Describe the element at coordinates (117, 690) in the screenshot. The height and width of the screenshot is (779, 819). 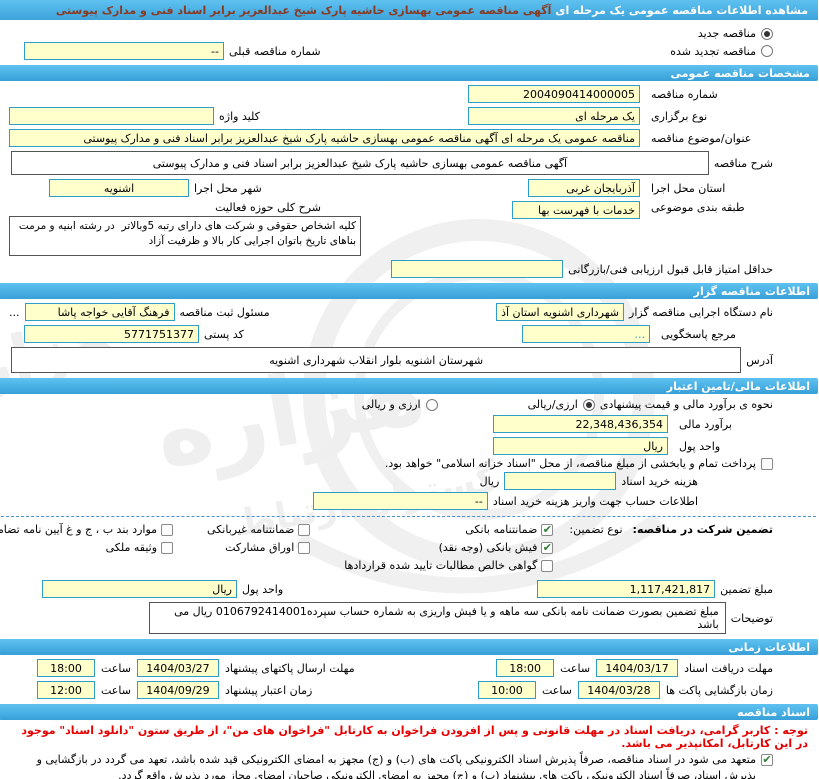
I see `validity-hour-label: ساعت` at that location.